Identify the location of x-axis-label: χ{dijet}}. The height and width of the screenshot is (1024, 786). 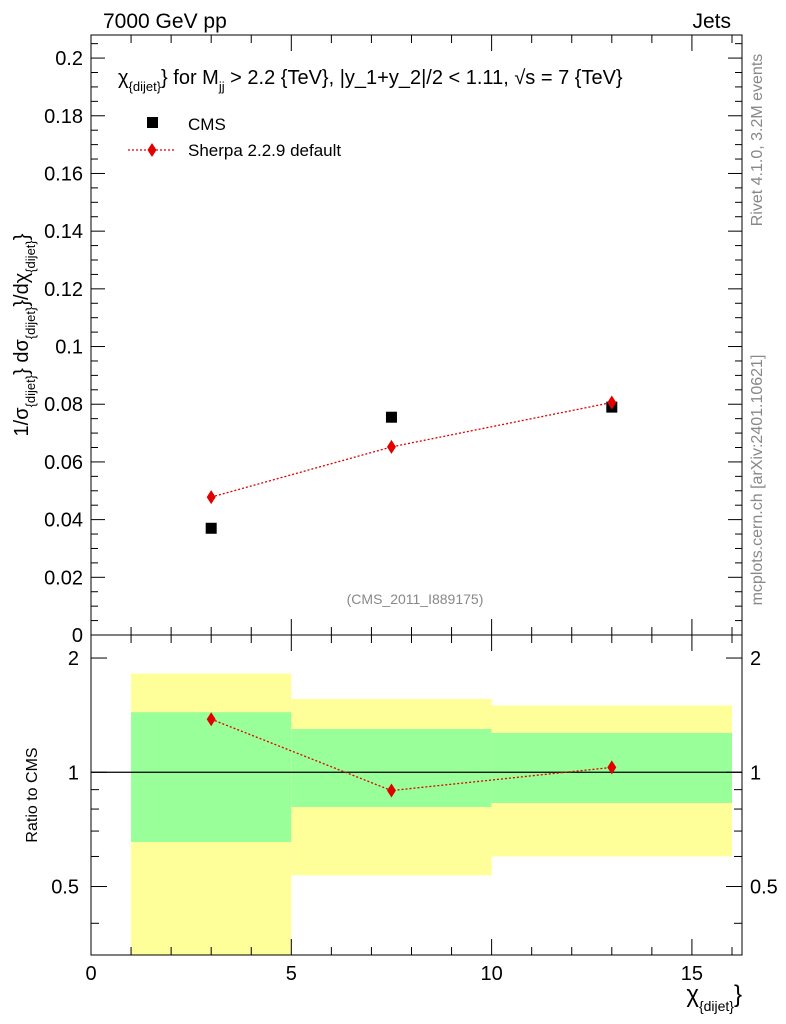
(714, 997).